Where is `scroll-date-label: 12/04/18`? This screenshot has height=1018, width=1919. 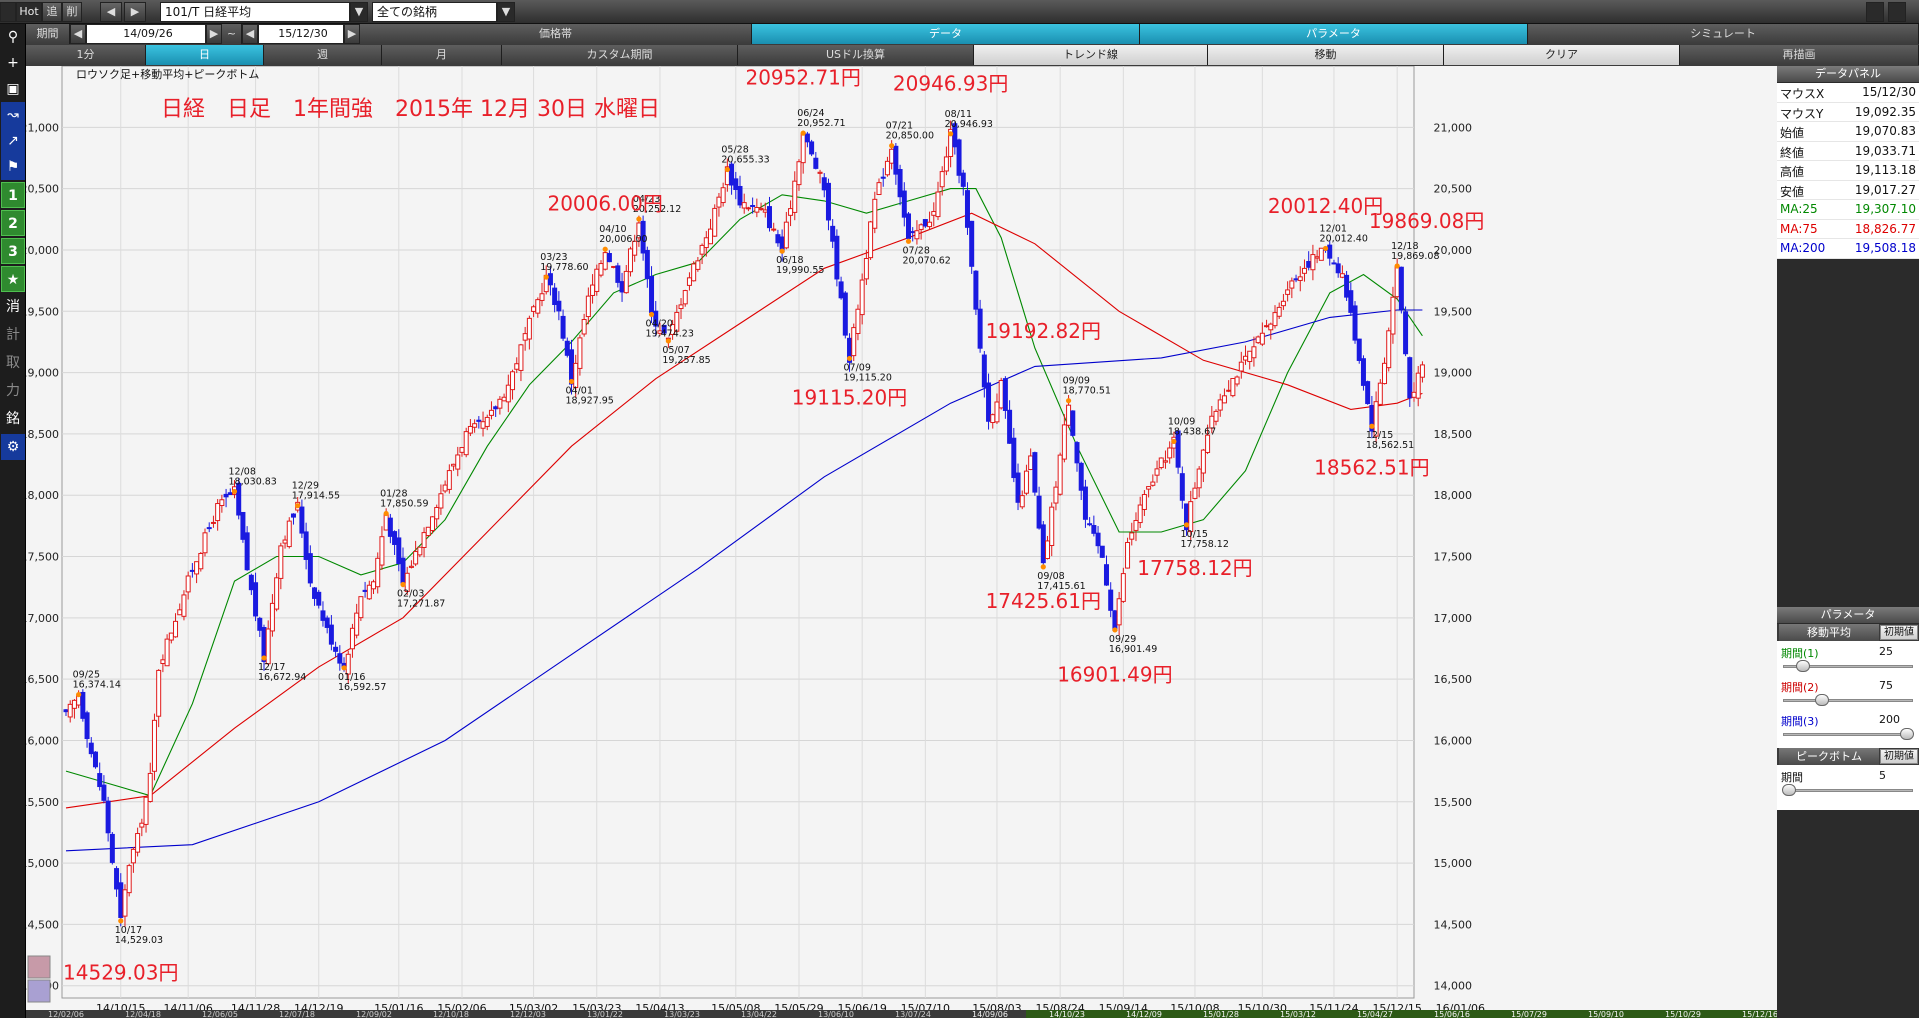
scroll-date-label: 12/04/18 is located at coordinates (143, 1014).